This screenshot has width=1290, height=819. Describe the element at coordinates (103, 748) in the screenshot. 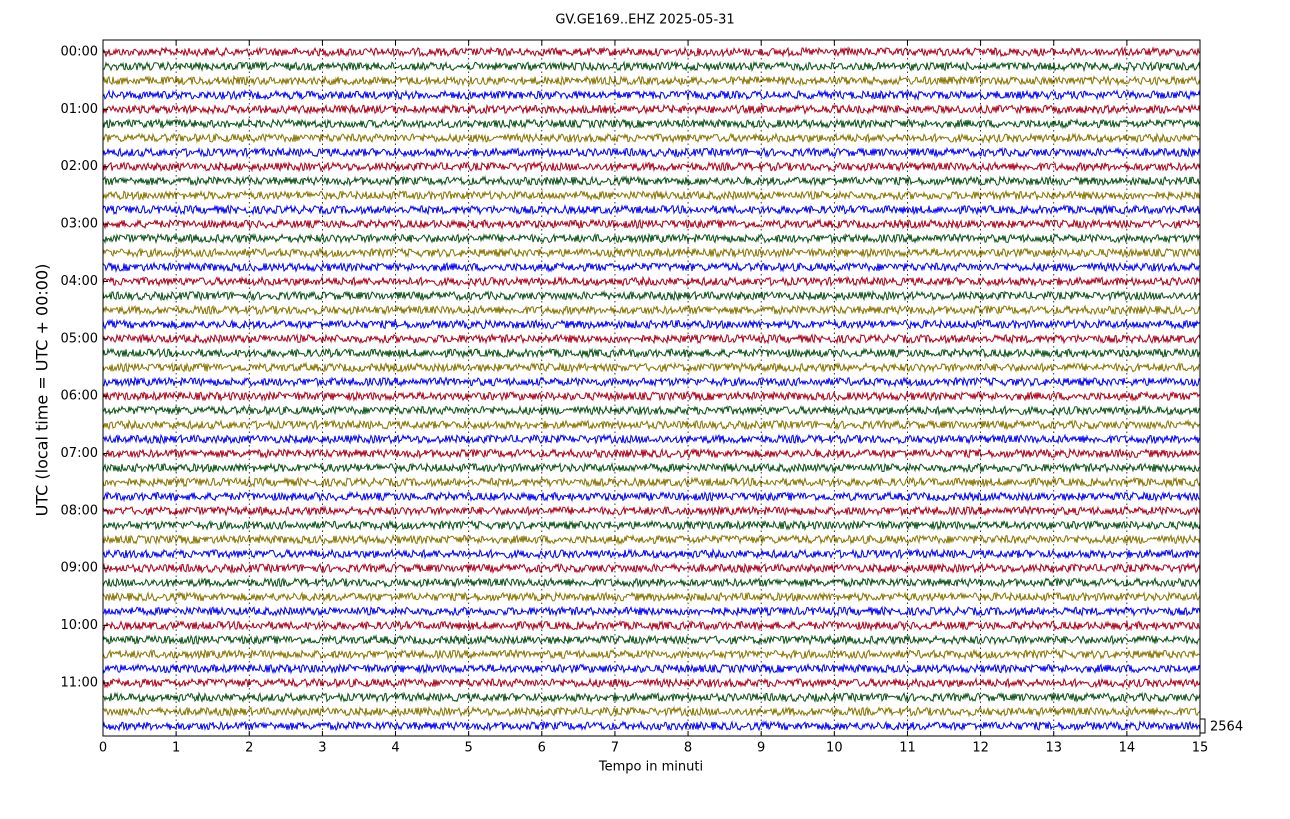

I see `x-tick-label: 0` at that location.